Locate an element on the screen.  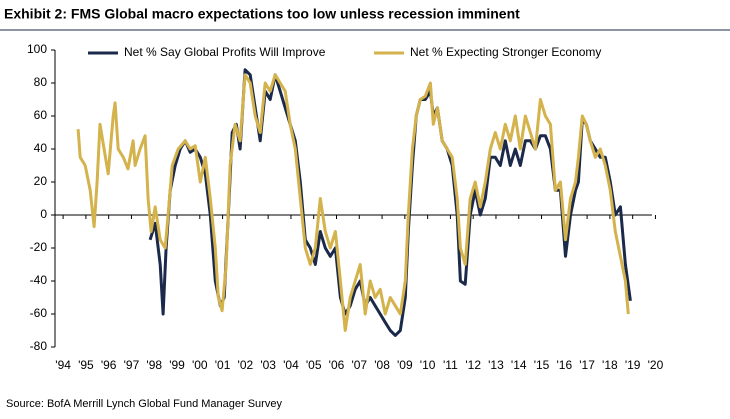
x-tick-label: '03 is located at coordinates (268, 365).